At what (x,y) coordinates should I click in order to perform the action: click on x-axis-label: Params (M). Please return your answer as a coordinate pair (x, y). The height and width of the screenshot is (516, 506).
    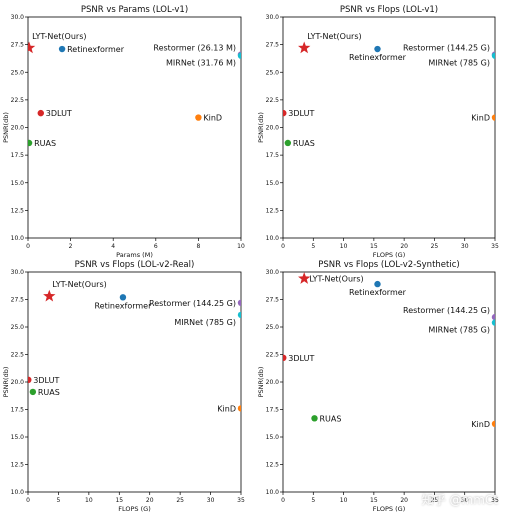
    Looking at the image, I should click on (134, 255).